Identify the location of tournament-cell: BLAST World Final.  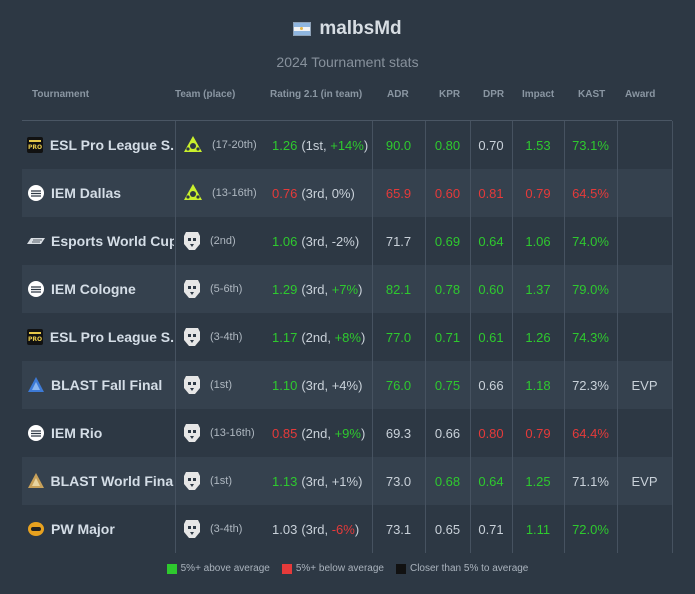
(100, 481).